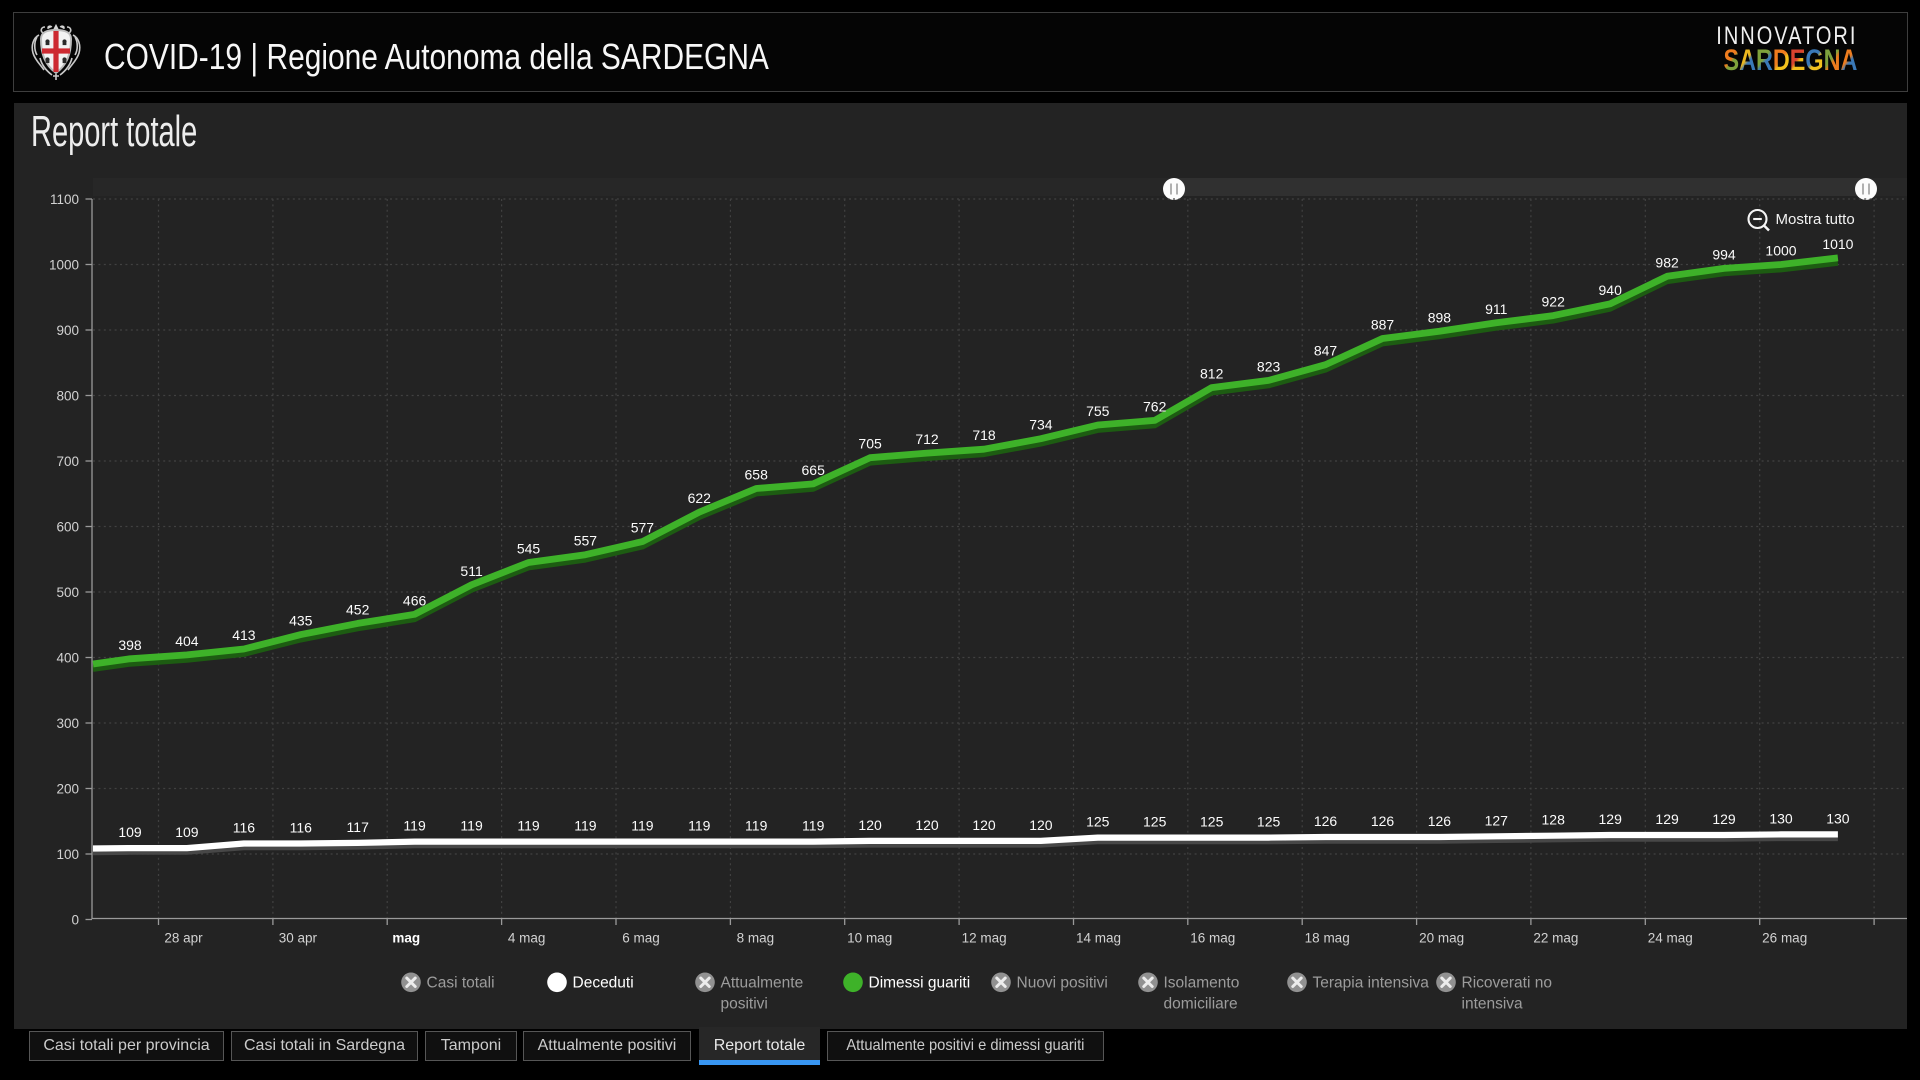 This screenshot has width=1920, height=1080. What do you see at coordinates (1098, 411) in the screenshot?
I see `svg-text: 755` at bounding box center [1098, 411].